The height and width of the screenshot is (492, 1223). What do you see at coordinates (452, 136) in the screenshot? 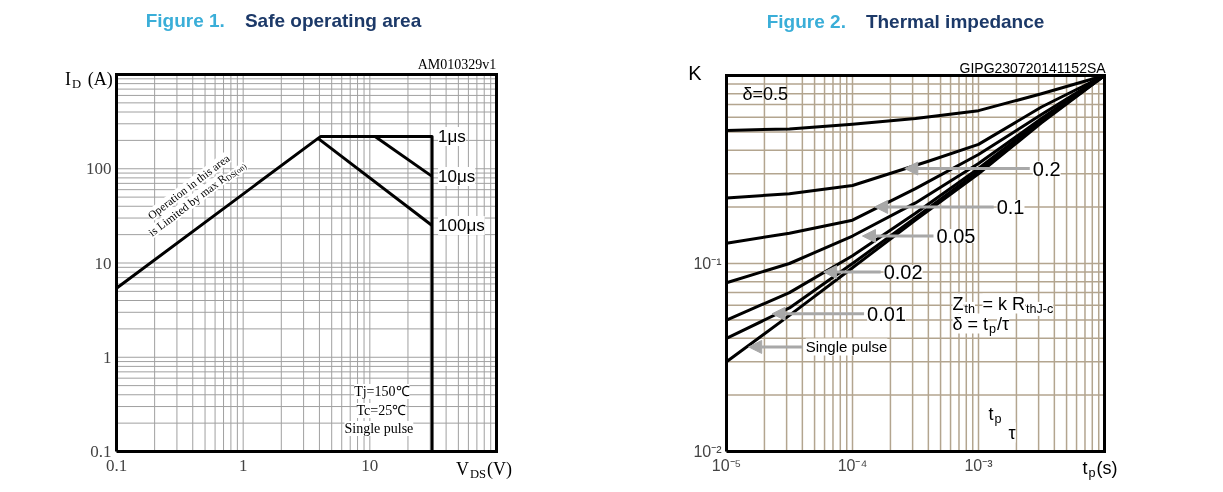
I see `series-label: 1μs` at bounding box center [452, 136].